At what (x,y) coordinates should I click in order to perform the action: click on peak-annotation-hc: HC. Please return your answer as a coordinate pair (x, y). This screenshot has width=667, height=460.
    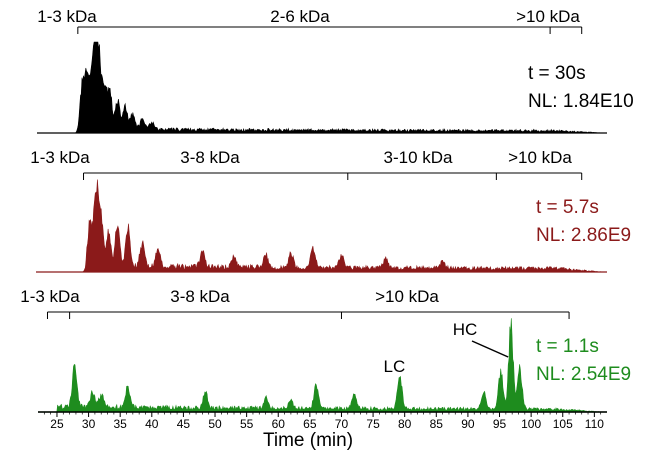
    Looking at the image, I should click on (465, 329).